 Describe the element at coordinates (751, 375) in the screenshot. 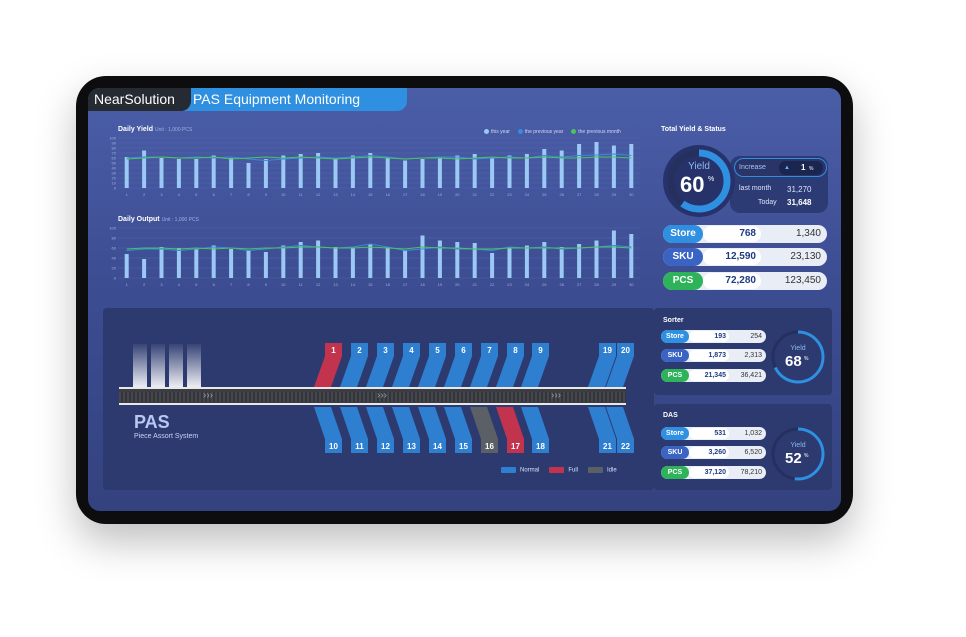

I see `sorter-pcs-total: 36,421` at that location.